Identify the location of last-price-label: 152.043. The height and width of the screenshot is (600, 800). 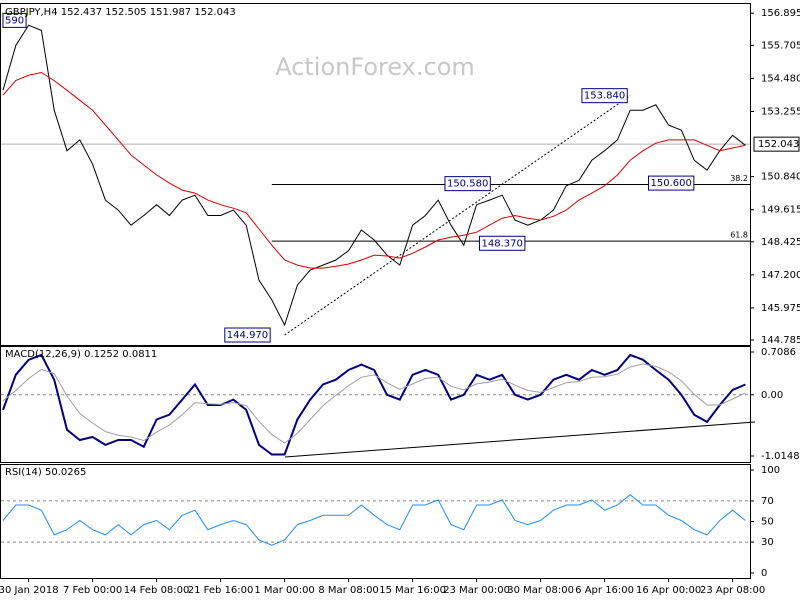
(778, 144).